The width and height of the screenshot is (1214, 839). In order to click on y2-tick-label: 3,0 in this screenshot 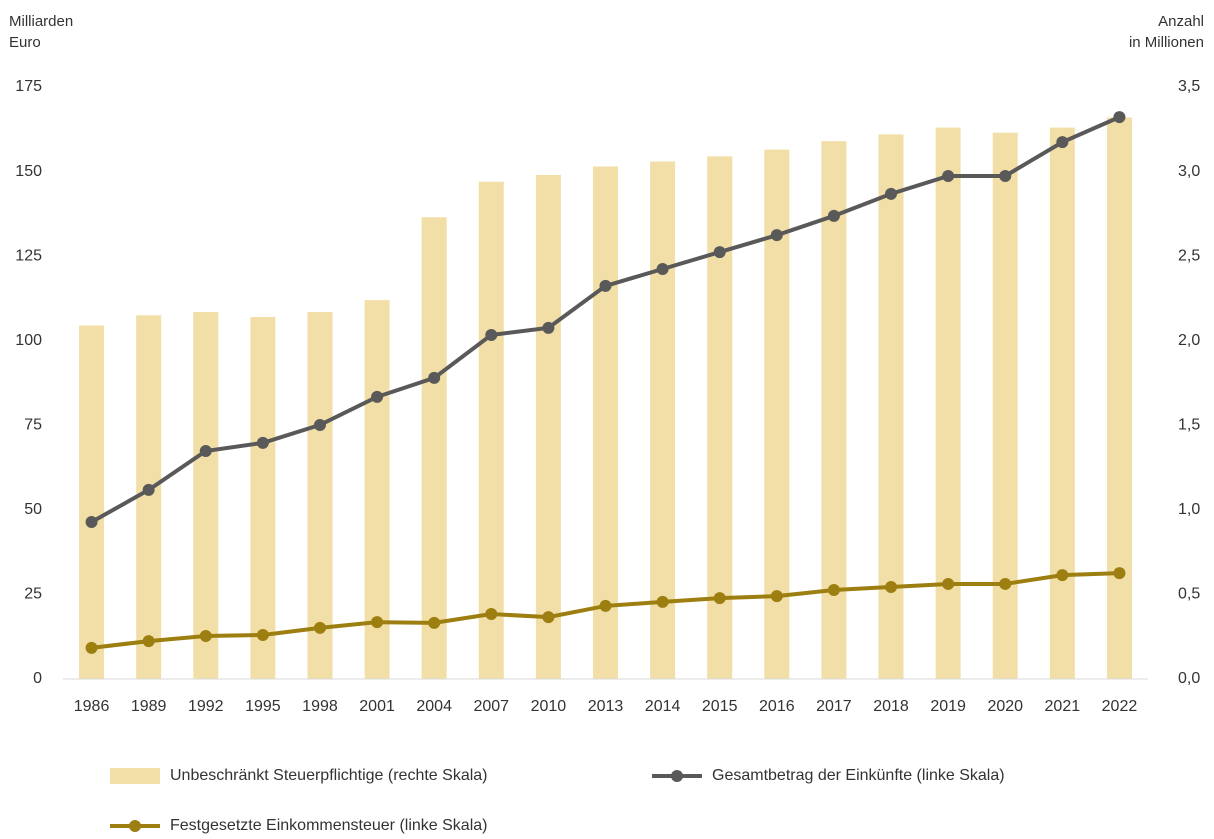, I will do `click(1189, 171)`.